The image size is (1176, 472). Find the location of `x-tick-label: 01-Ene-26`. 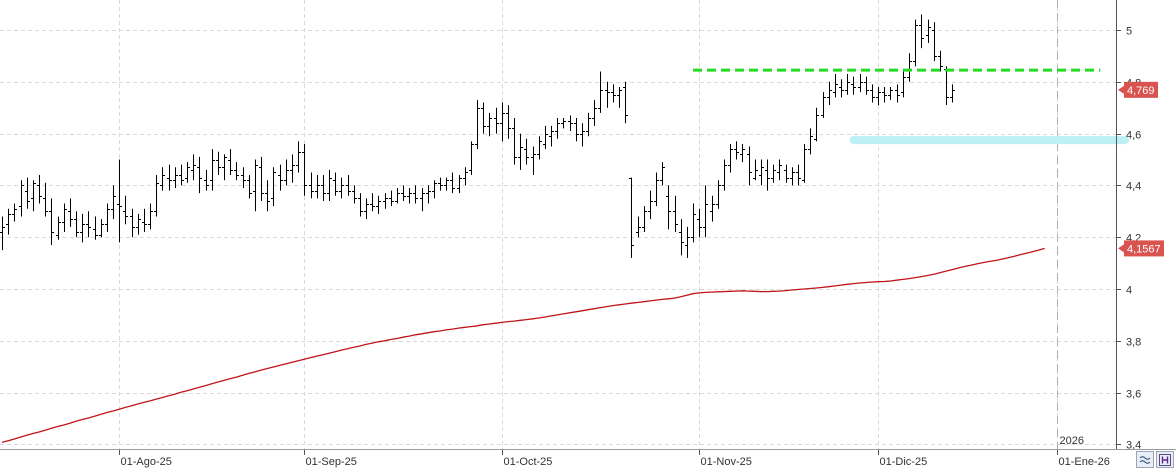

x-tick-label: 01-Ene-26 is located at coordinates (1084, 462).